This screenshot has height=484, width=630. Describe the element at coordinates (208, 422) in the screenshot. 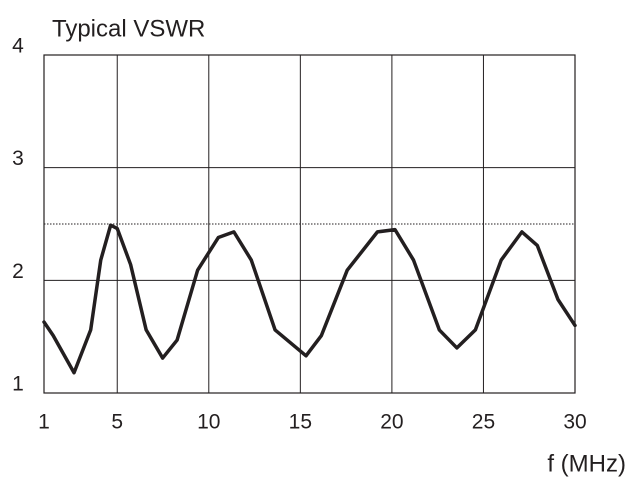

I see `x-tick-label: 10` at that location.